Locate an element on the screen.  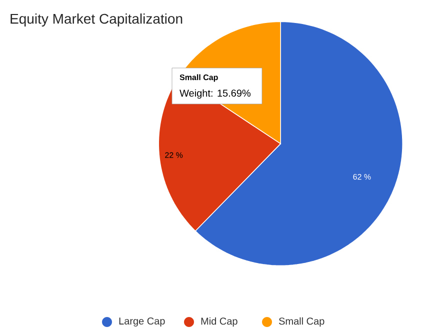
legend-label: Small Cap is located at coordinates (301, 322).